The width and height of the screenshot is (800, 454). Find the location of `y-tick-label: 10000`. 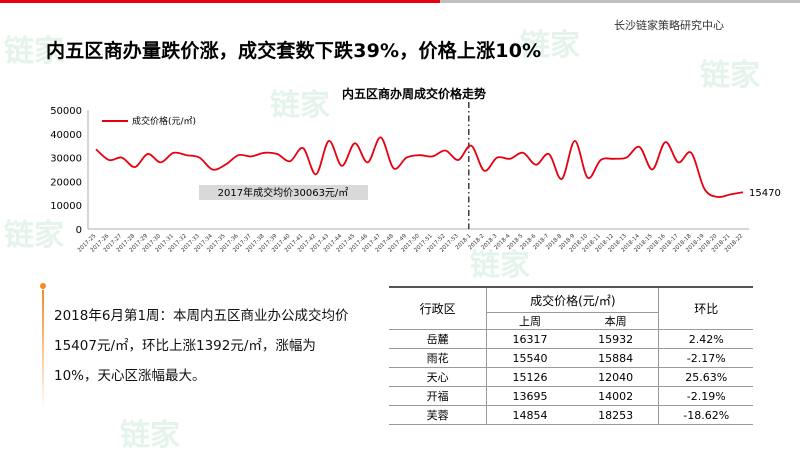

y-tick-label: 10000 is located at coordinates (66, 206).